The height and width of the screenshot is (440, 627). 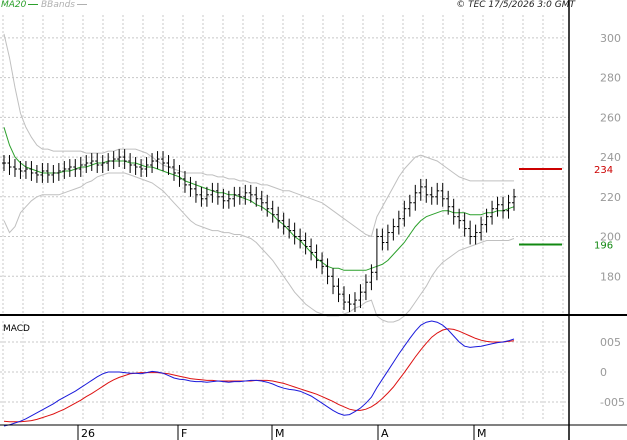 I want to click on price-tick-label: 260, so click(x=610, y=117).